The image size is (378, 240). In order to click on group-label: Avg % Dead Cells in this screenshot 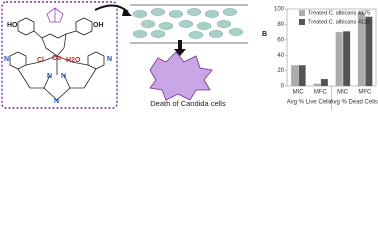, I will do `click(354, 103)`.